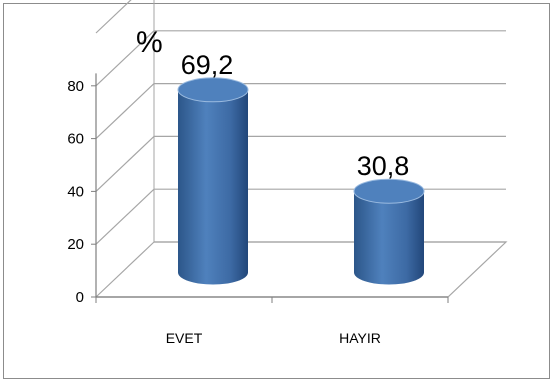 The height and width of the screenshot is (383, 555). What do you see at coordinates (383, 166) in the screenshot?
I see `data-label: 30,8` at bounding box center [383, 166].